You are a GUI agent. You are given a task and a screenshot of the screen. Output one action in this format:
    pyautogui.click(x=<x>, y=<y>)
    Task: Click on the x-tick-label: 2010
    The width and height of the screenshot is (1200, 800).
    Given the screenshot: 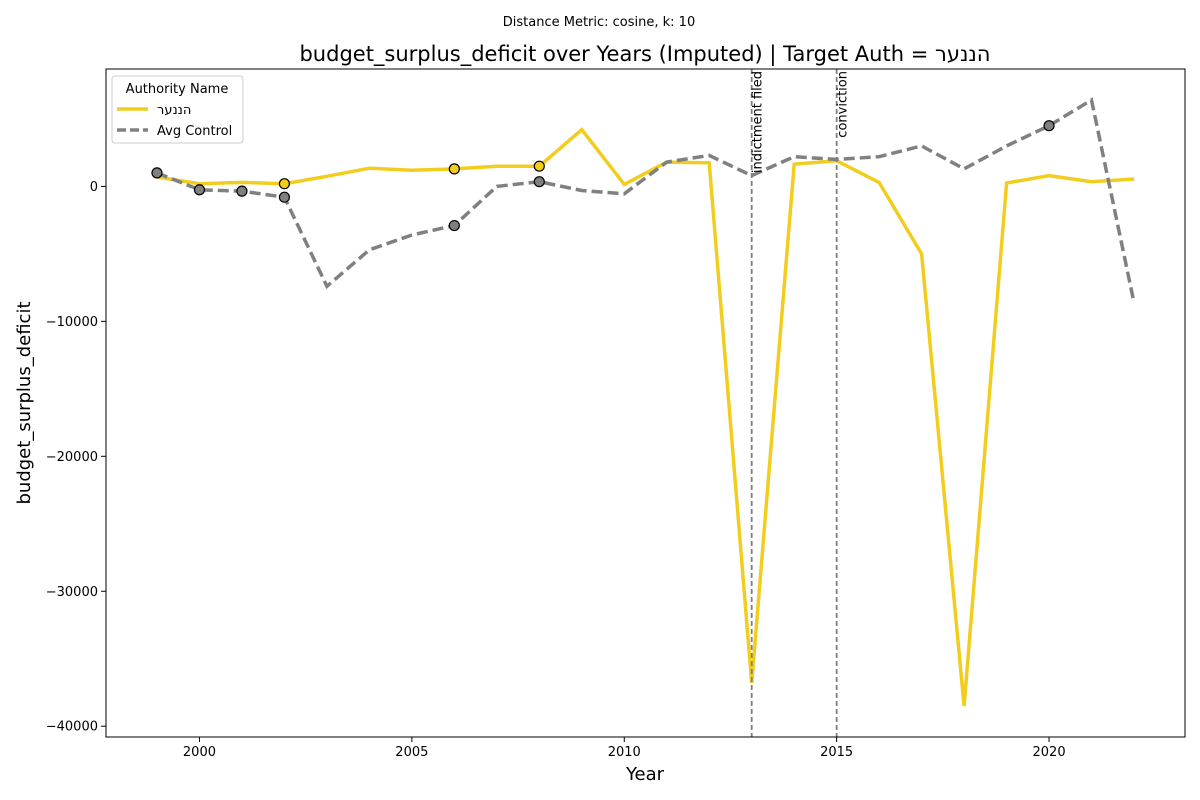 What is the action you would take?
    pyautogui.click(x=624, y=752)
    